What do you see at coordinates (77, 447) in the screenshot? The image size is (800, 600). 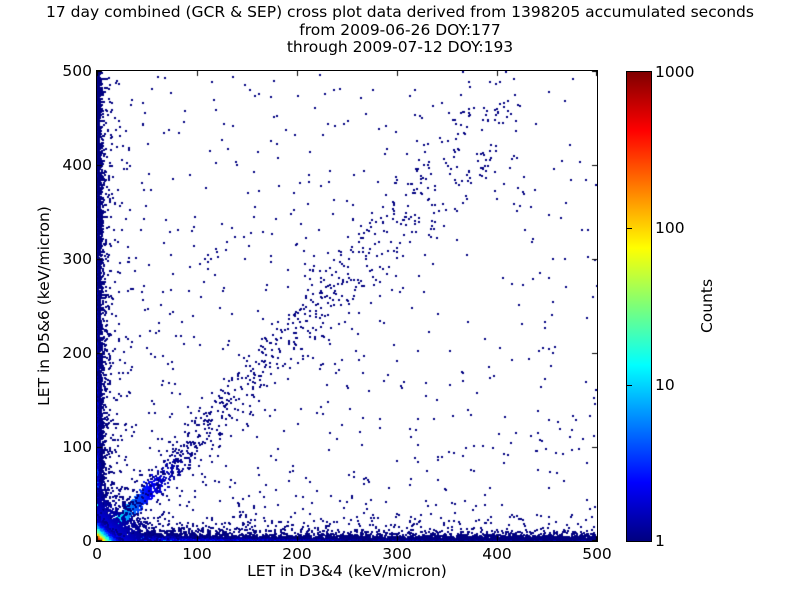 I see `y-tick-label: 100` at bounding box center [77, 447].